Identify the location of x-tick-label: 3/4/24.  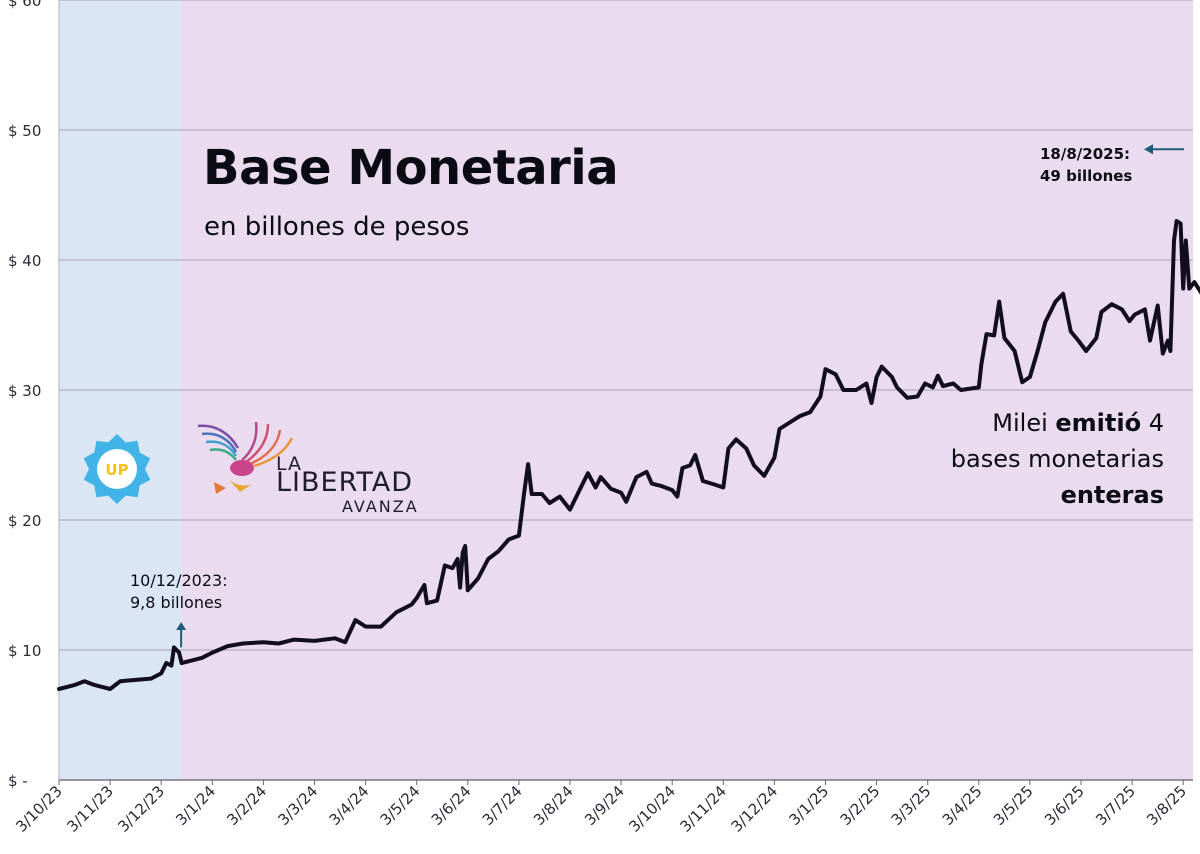
(349, 805).